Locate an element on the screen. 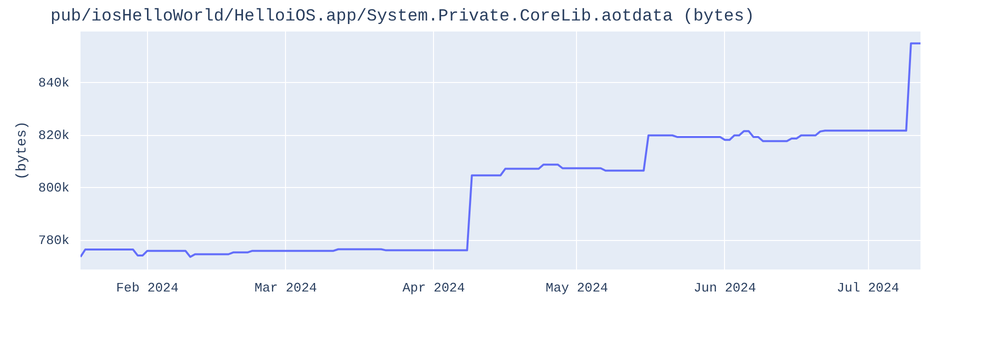 The image size is (1000, 350). x-tick-label: Jul 2024 is located at coordinates (868, 288).